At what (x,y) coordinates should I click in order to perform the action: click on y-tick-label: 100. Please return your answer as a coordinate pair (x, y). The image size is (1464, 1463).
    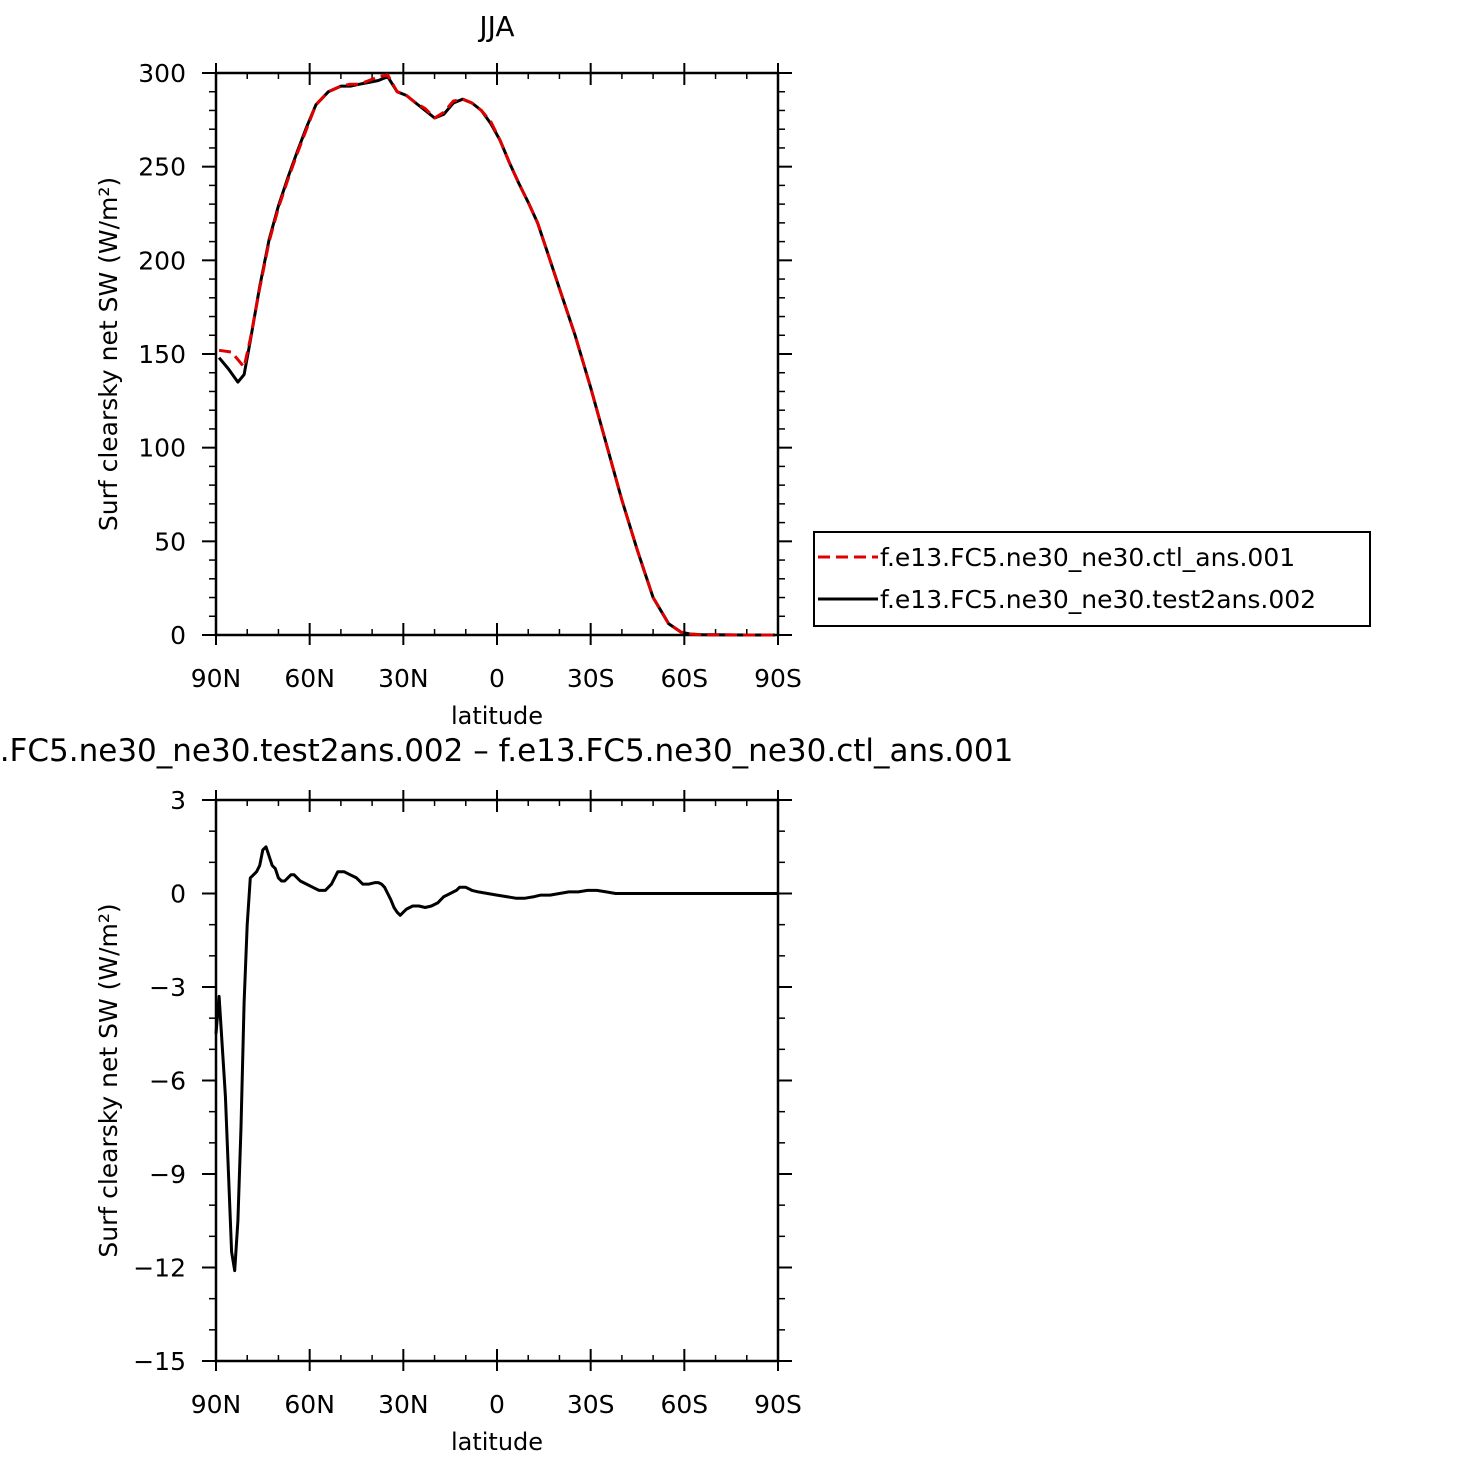
    Looking at the image, I should click on (162, 448).